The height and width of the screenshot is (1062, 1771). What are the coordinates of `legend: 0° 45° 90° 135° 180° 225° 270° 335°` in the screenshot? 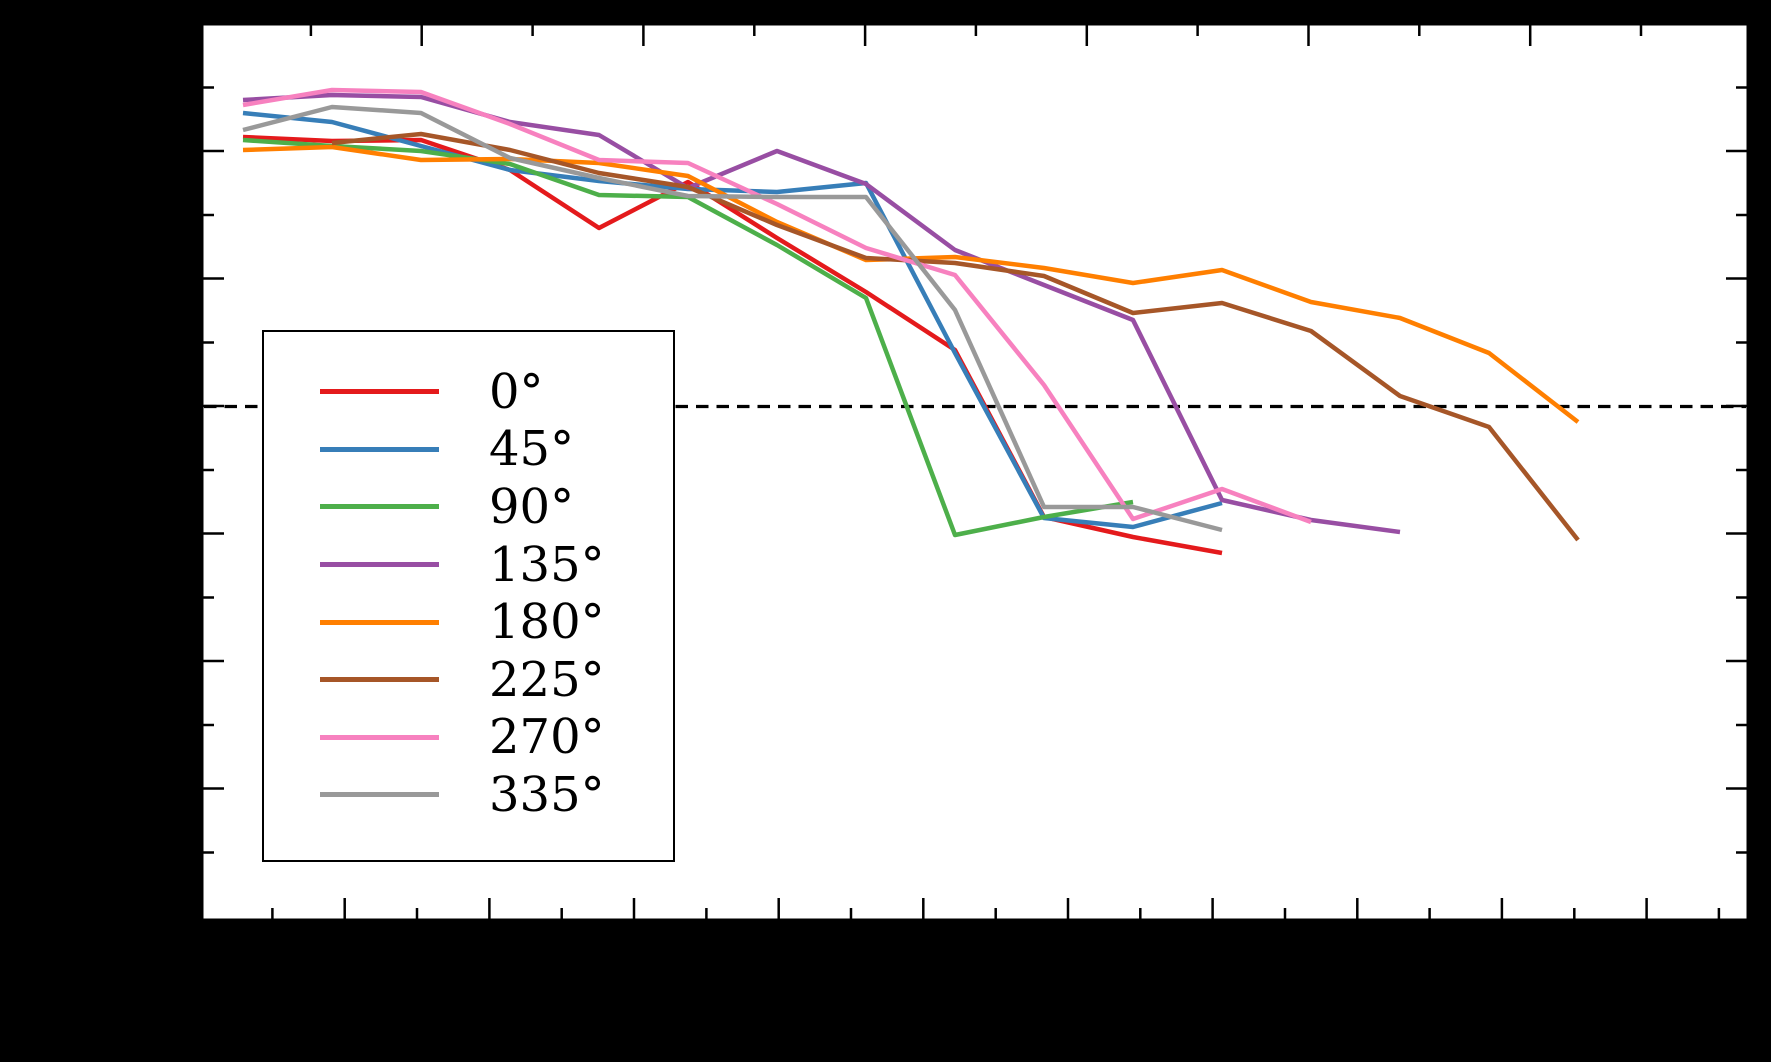 It's located at (468, 596).